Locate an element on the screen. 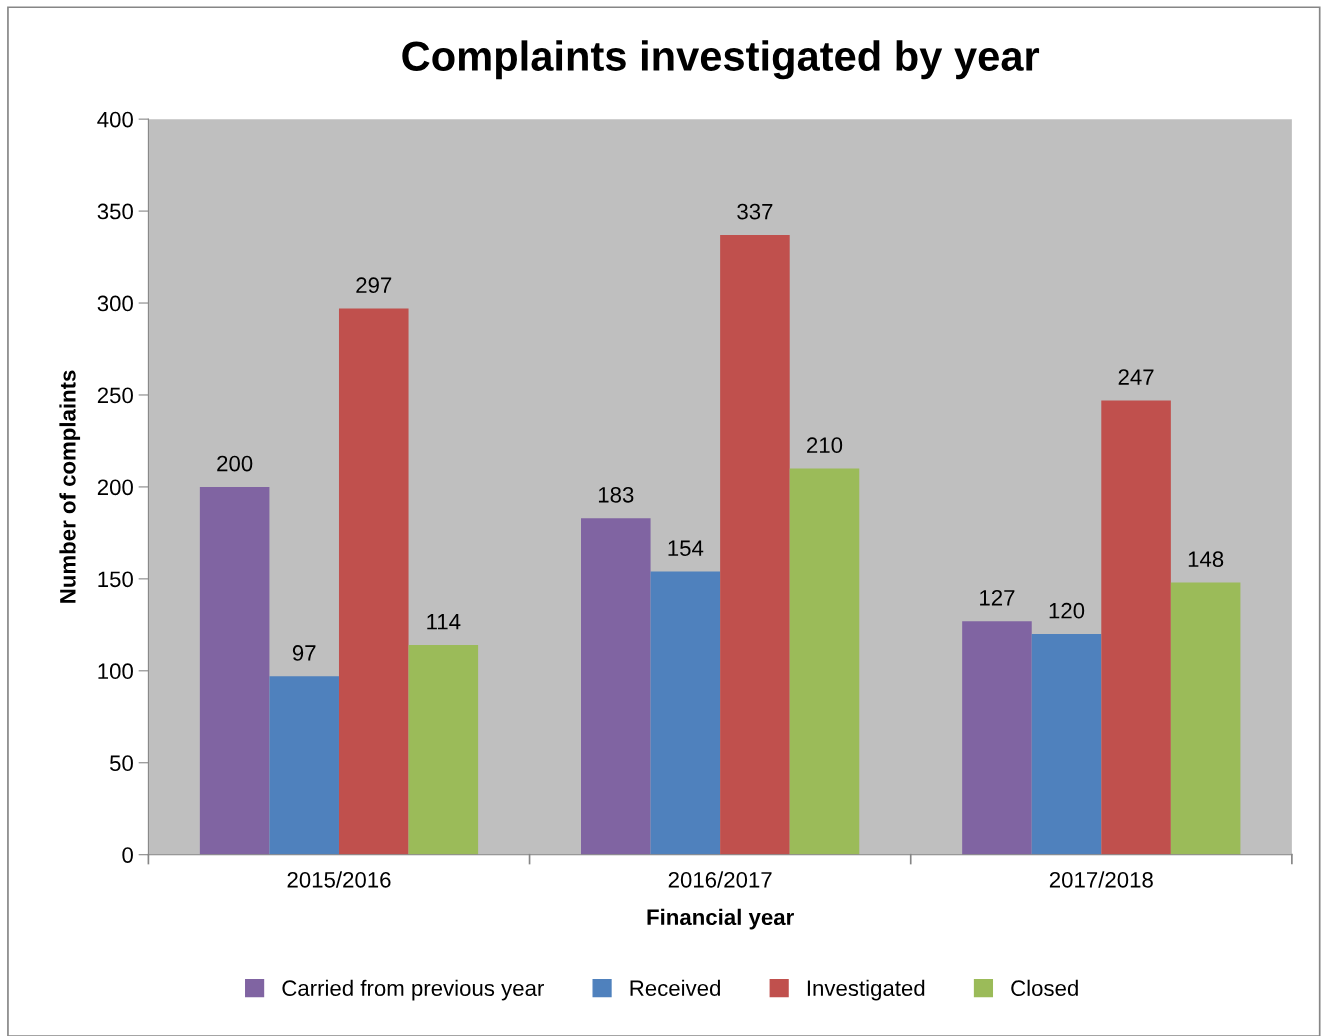 The image size is (1325, 1036). y-tick-label: 400 is located at coordinates (115, 119).